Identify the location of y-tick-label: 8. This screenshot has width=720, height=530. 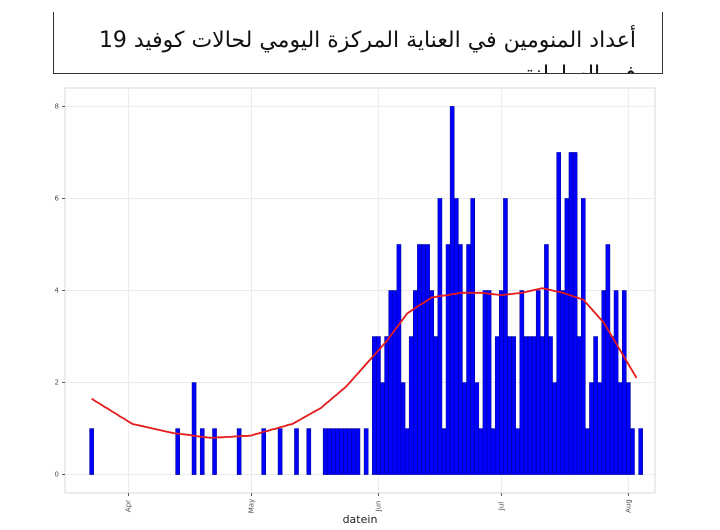
(57, 106).